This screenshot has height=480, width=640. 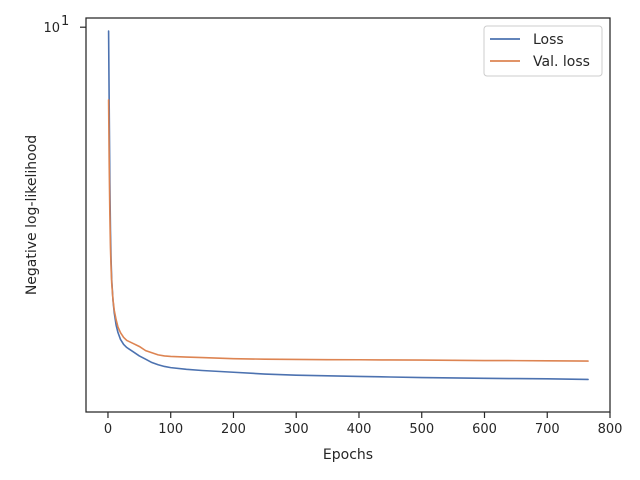 I want to click on x-tick-label: 700, so click(x=547, y=429).